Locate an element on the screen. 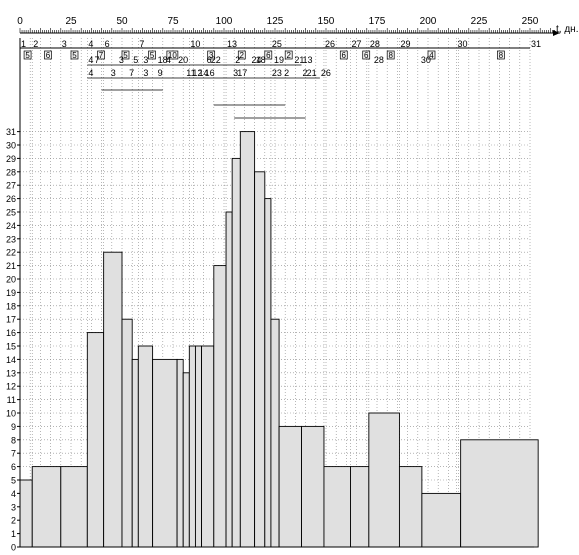 This screenshot has width=579, height=555. y-tick-label: 16 is located at coordinates (11, 333).